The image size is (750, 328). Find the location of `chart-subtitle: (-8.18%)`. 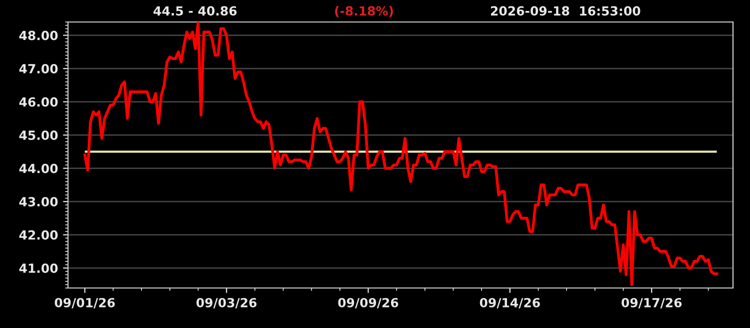

chart-subtitle: (-8.18%) is located at coordinates (364, 12).